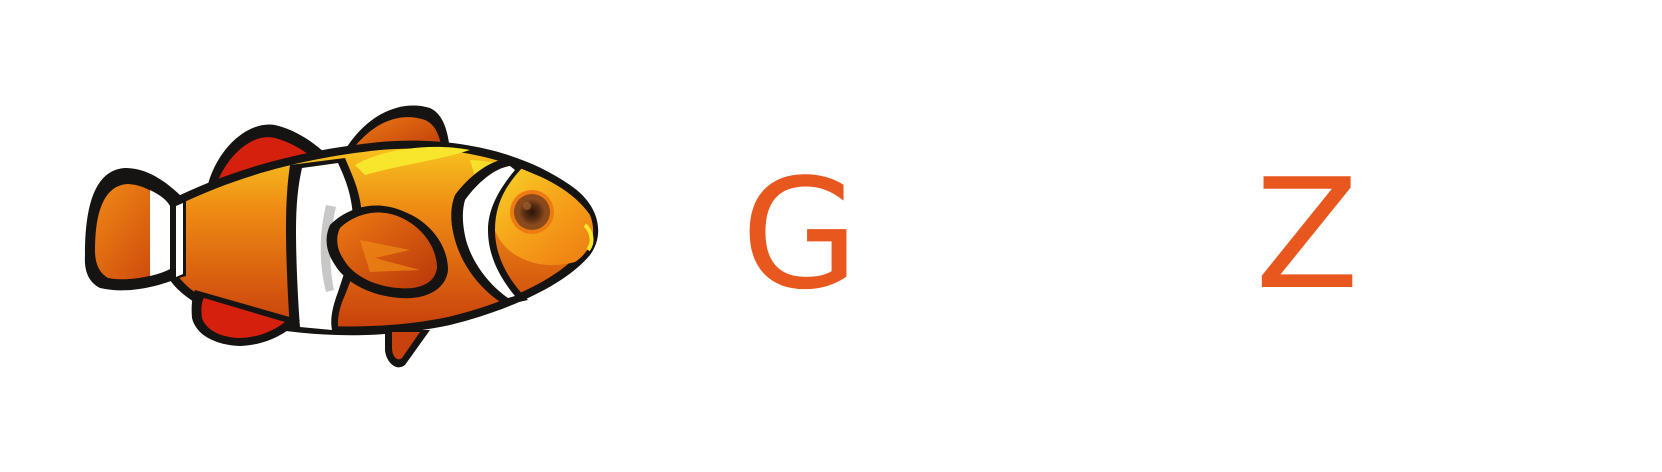 The image size is (1662, 472). Describe the element at coordinates (800, 234) in the screenshot. I see `logo-letter-g: G` at that location.